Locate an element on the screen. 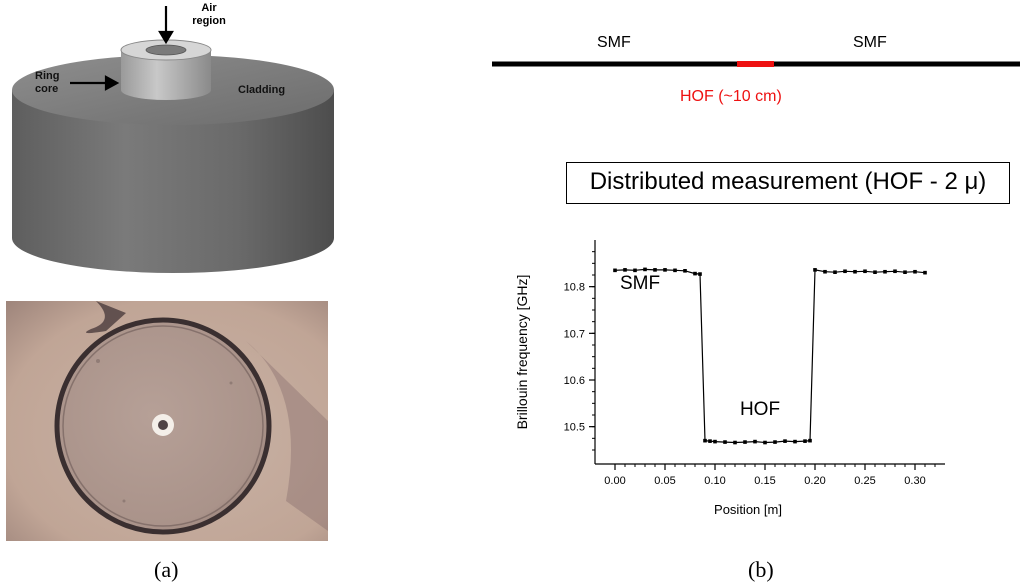 This screenshot has width=1020, height=586. air-region-arrow is located at coordinates (166, 25).